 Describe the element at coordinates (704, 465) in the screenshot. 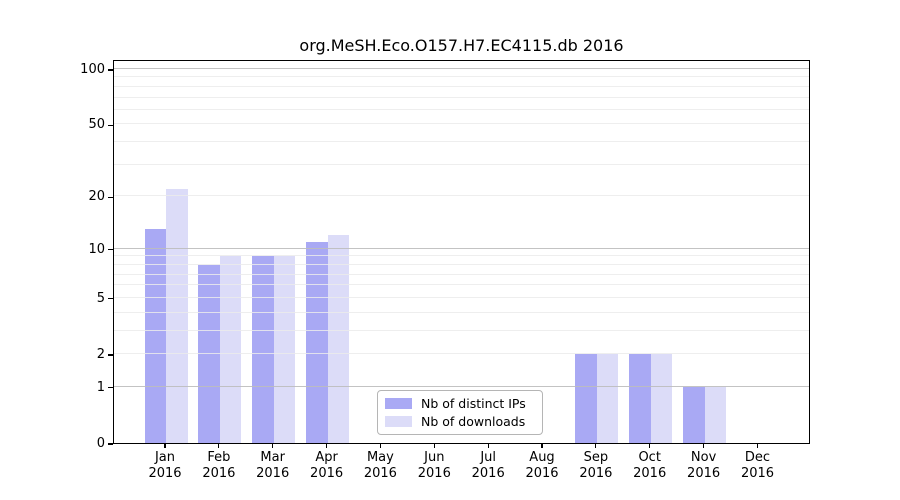

I see `x-tick-label: Nov 2016` at that location.